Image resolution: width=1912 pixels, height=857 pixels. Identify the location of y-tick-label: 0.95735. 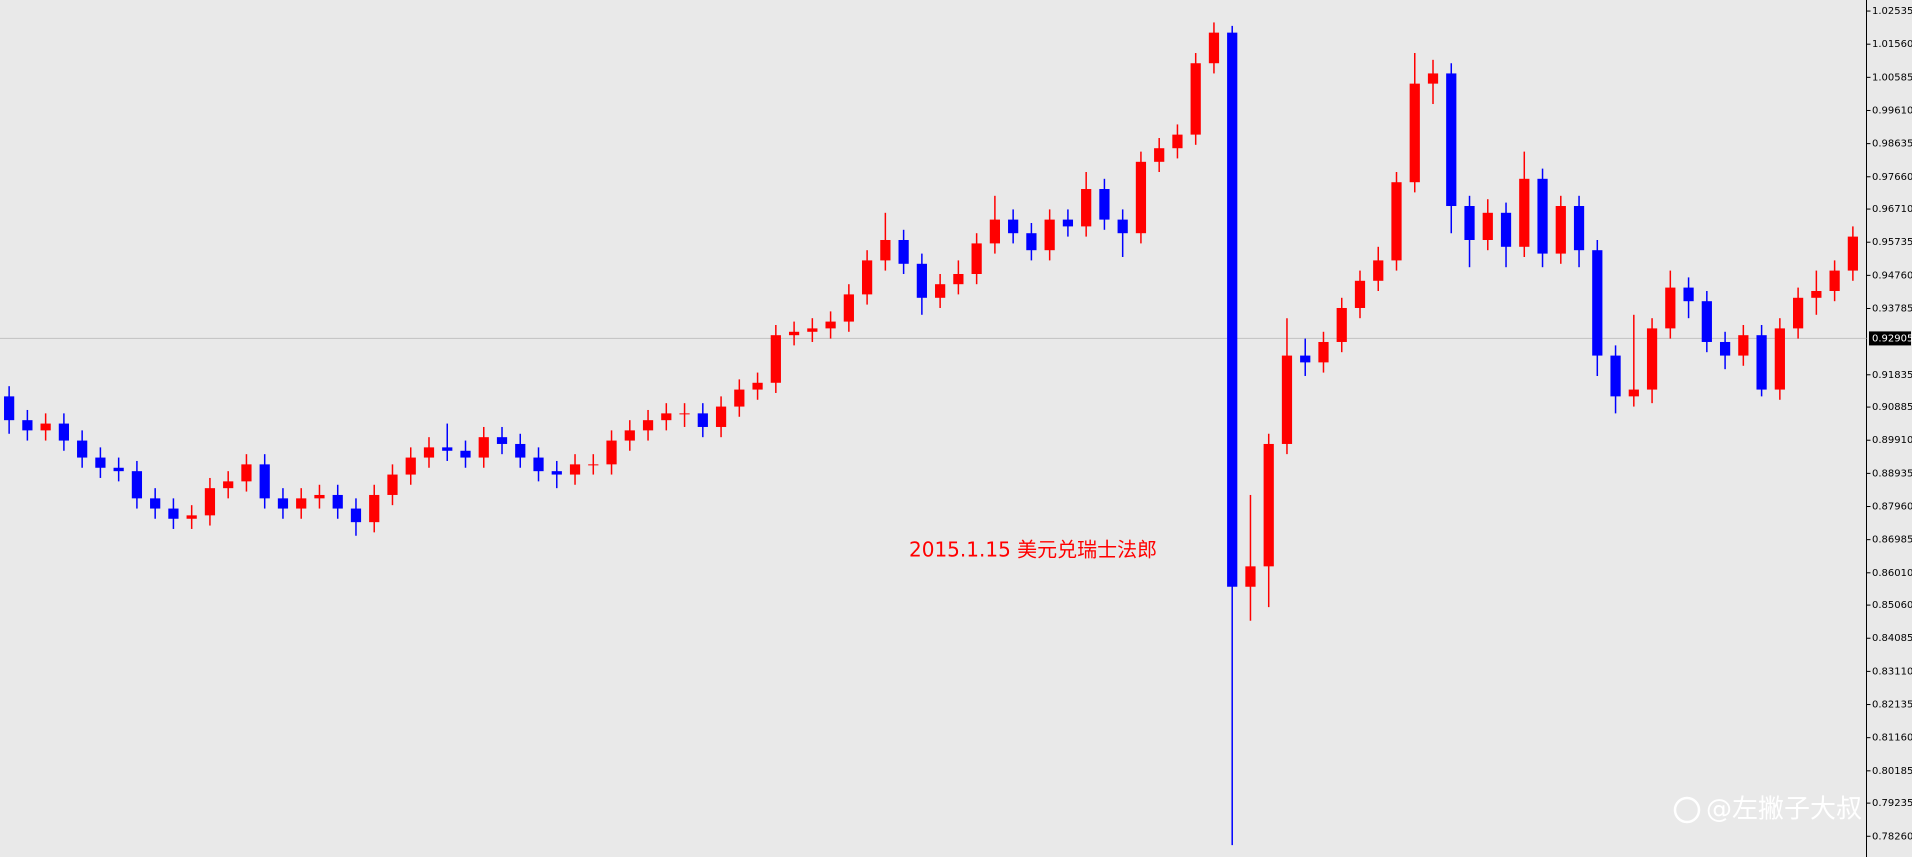
(1892, 242).